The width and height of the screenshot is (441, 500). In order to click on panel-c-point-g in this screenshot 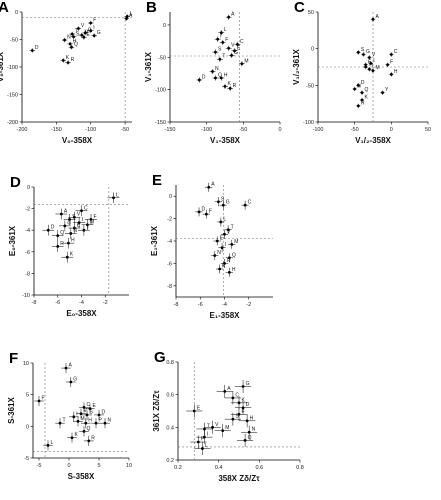, I will do `click(363, 54)`.